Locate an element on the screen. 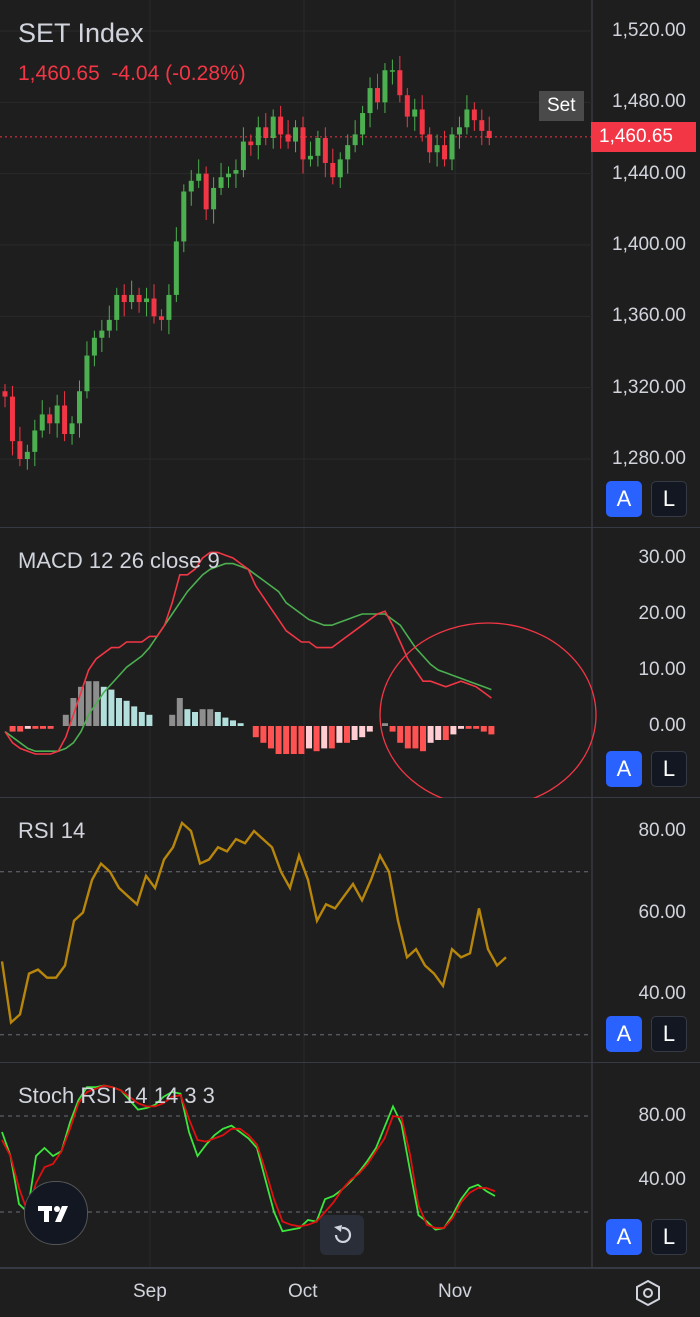 The width and height of the screenshot is (700, 1317). axis-tick-label: 1,480.00 is located at coordinates (649, 102).